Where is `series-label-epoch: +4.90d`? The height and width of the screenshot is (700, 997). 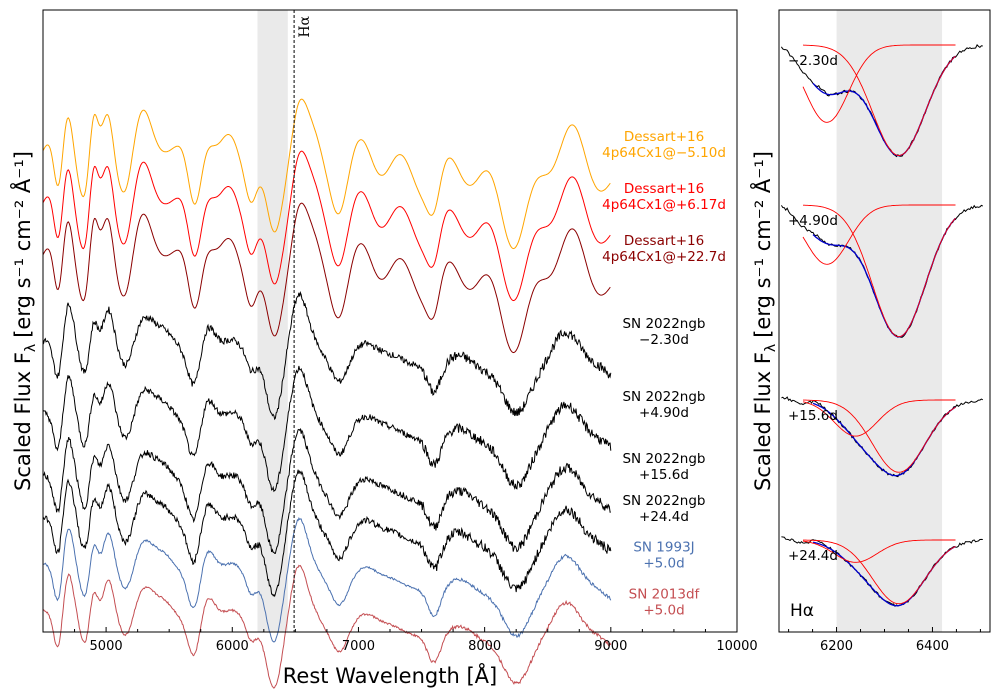
series-label-epoch: +4.90d is located at coordinates (664, 413).